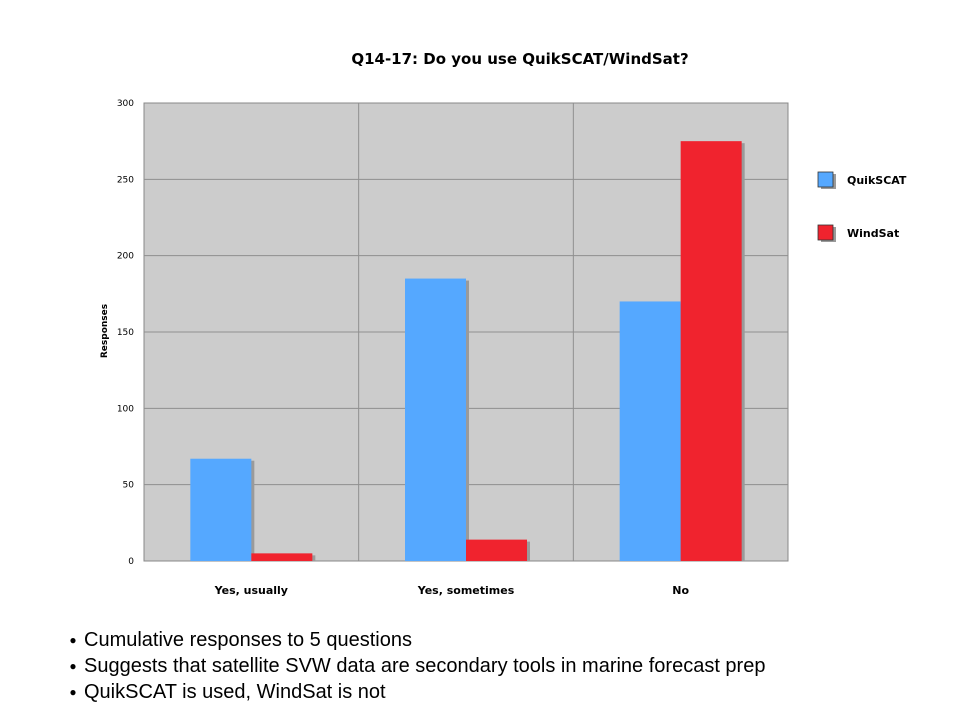 The height and width of the screenshot is (720, 960). What do you see at coordinates (248, 640) in the screenshot?
I see `bullet-text: Cumulative responses to 5 questions` at bounding box center [248, 640].